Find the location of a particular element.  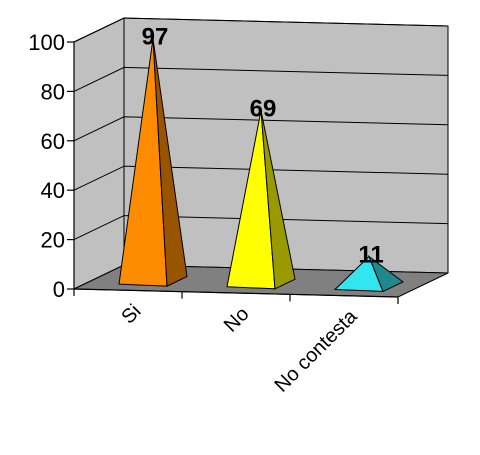

y-tick-label: 40 is located at coordinates (53, 190).